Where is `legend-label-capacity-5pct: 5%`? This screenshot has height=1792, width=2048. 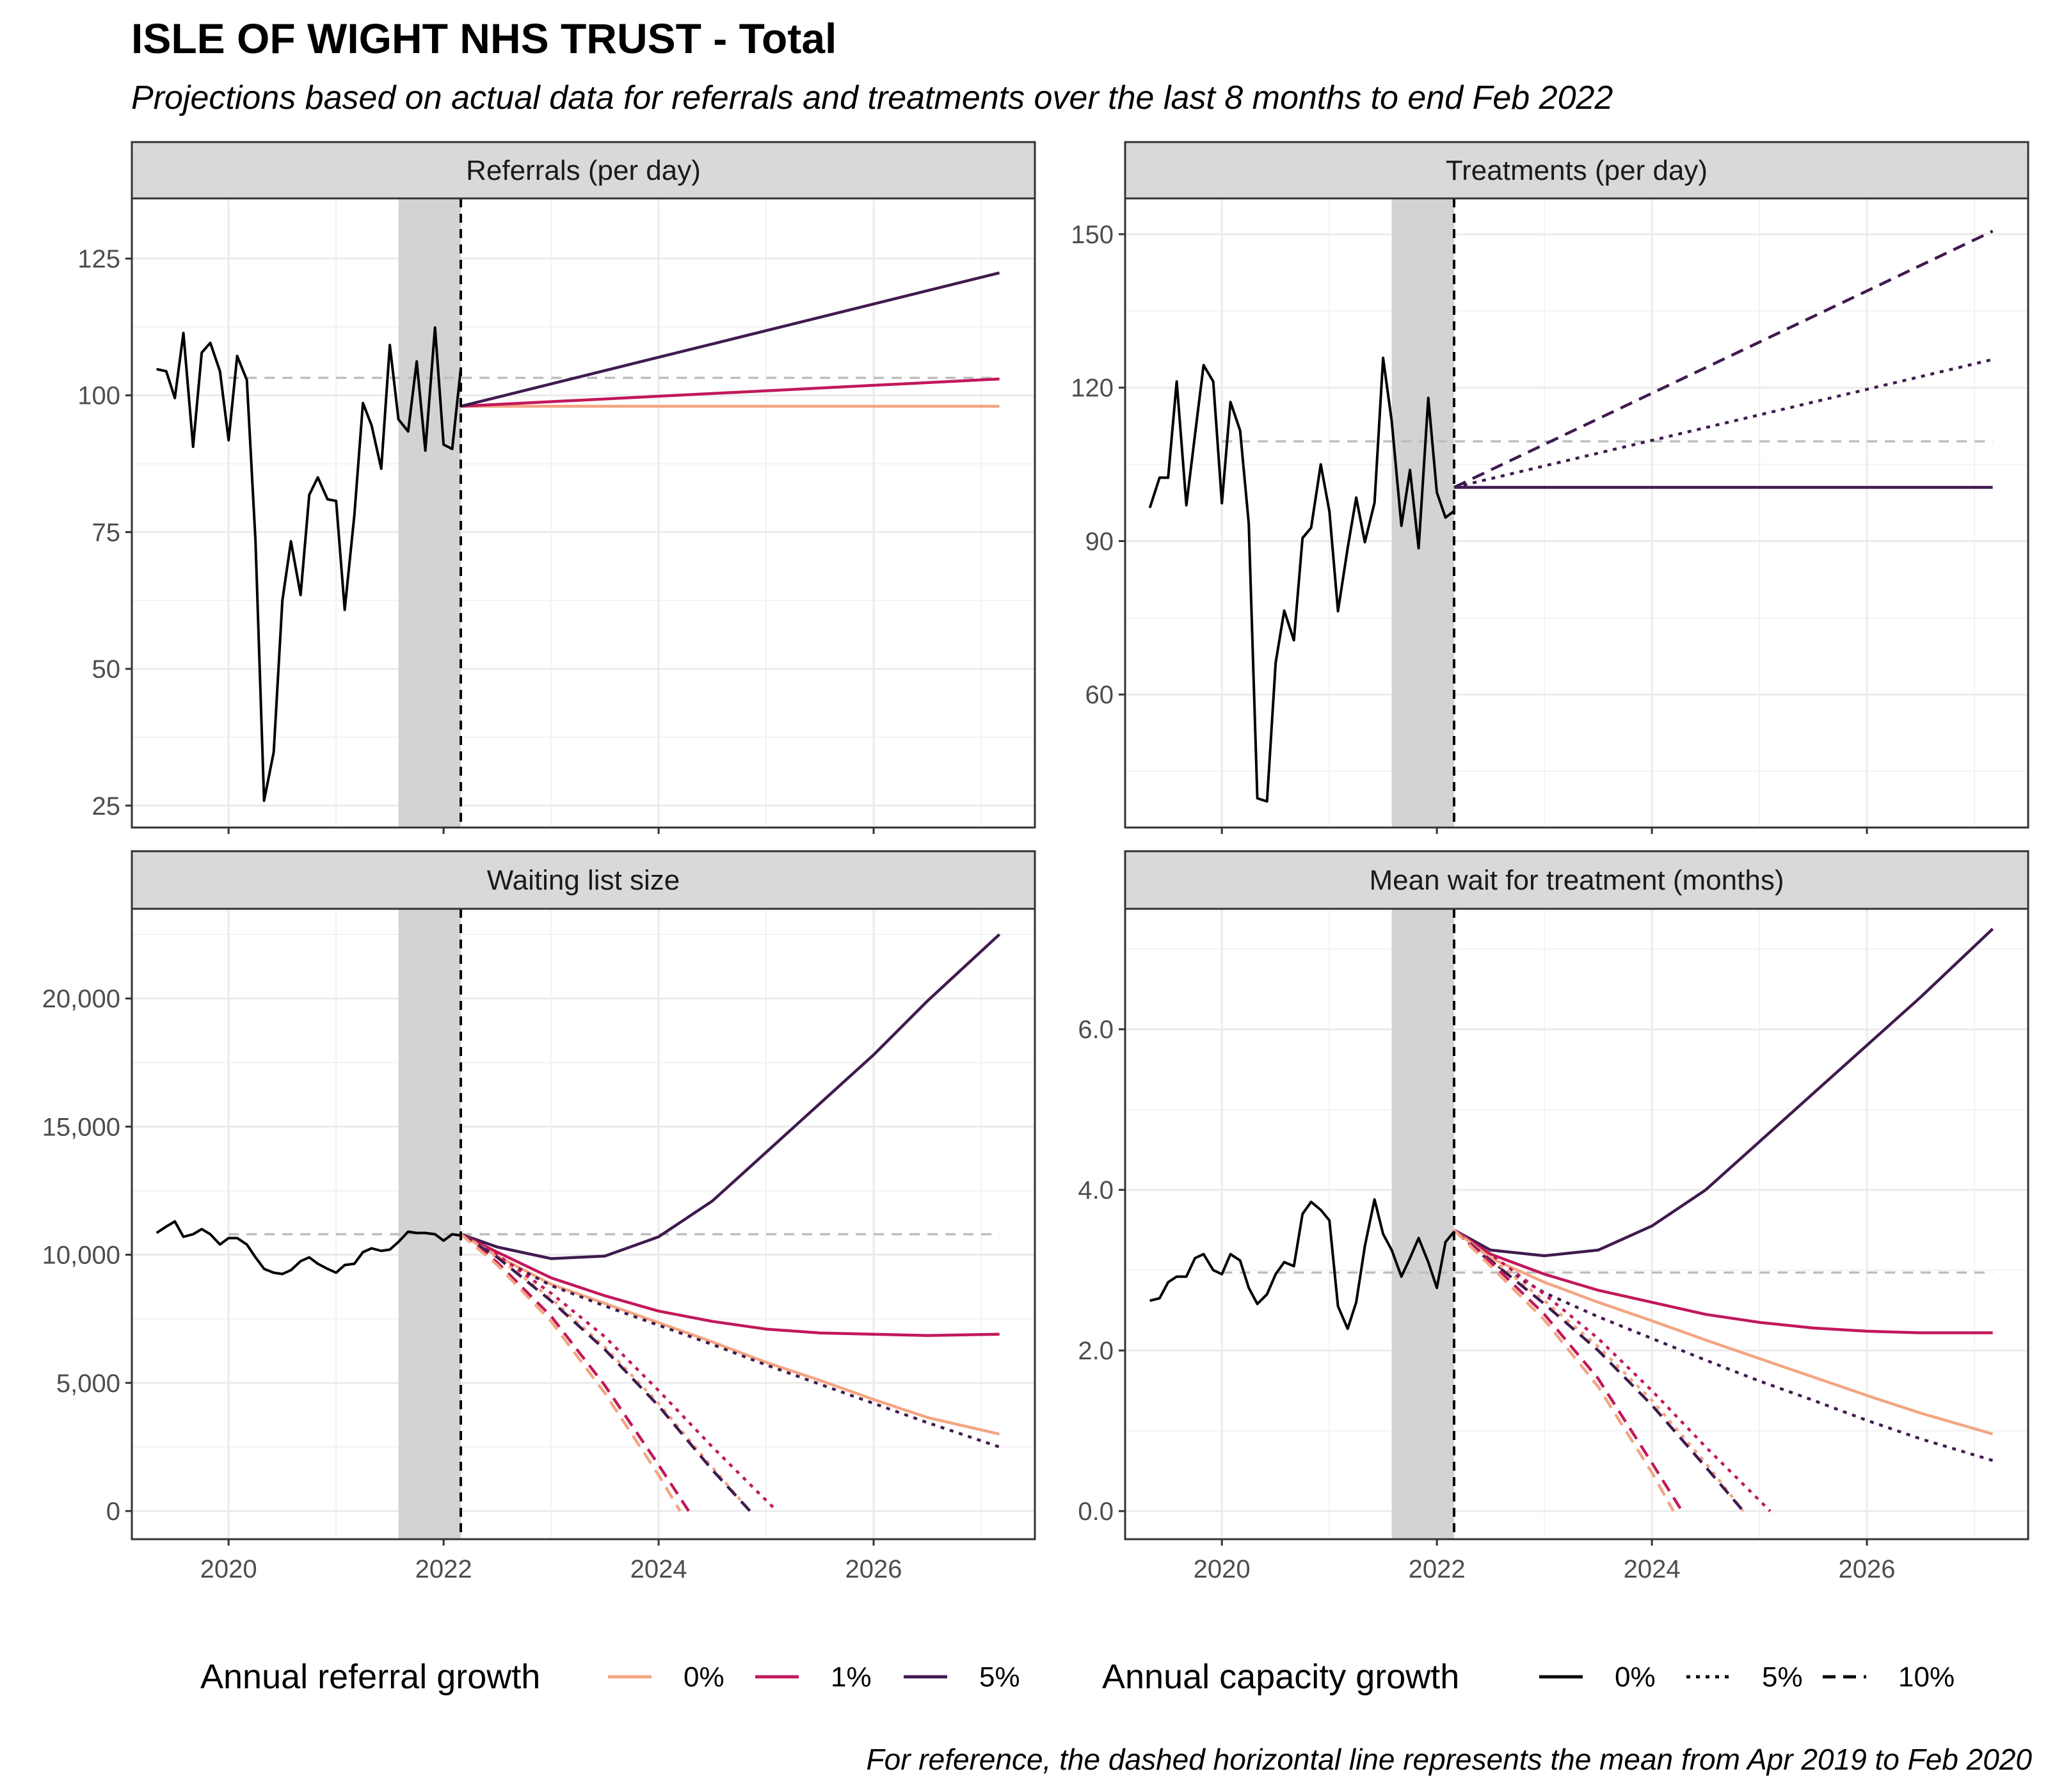
legend-label-capacity-5pct: 5% is located at coordinates (1782, 1677).